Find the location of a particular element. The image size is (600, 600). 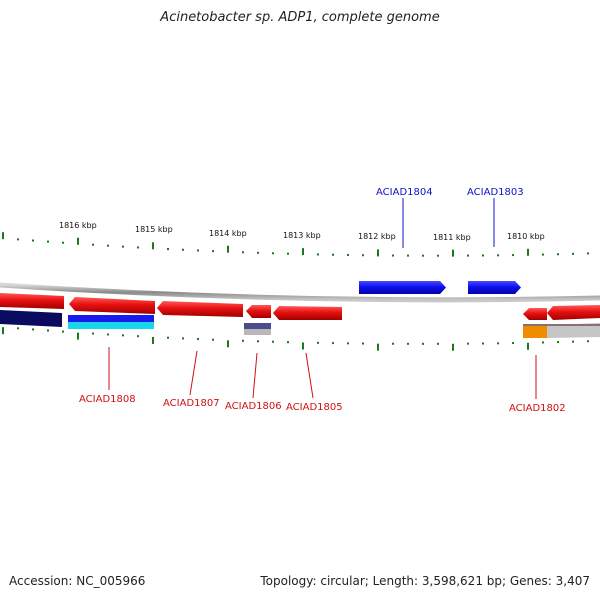

label-ACIAD1806: ACIAD1806 is located at coordinates (253, 406).